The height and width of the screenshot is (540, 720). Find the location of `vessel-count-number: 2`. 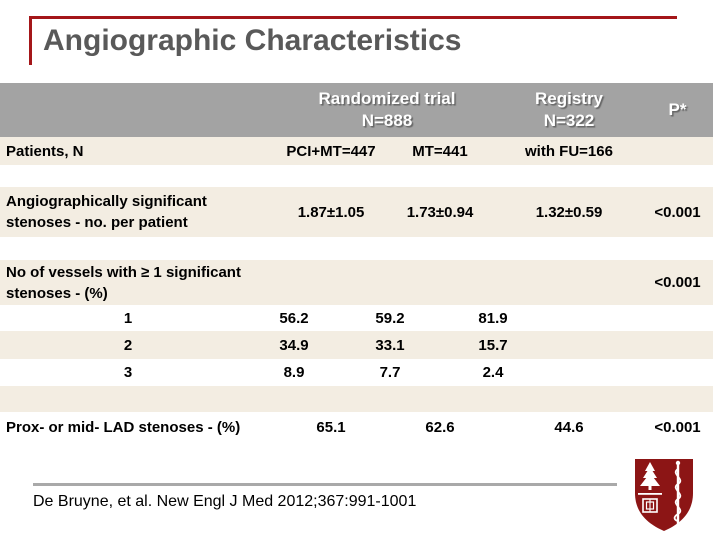

vessel-count-number: 2 is located at coordinates (128, 345).